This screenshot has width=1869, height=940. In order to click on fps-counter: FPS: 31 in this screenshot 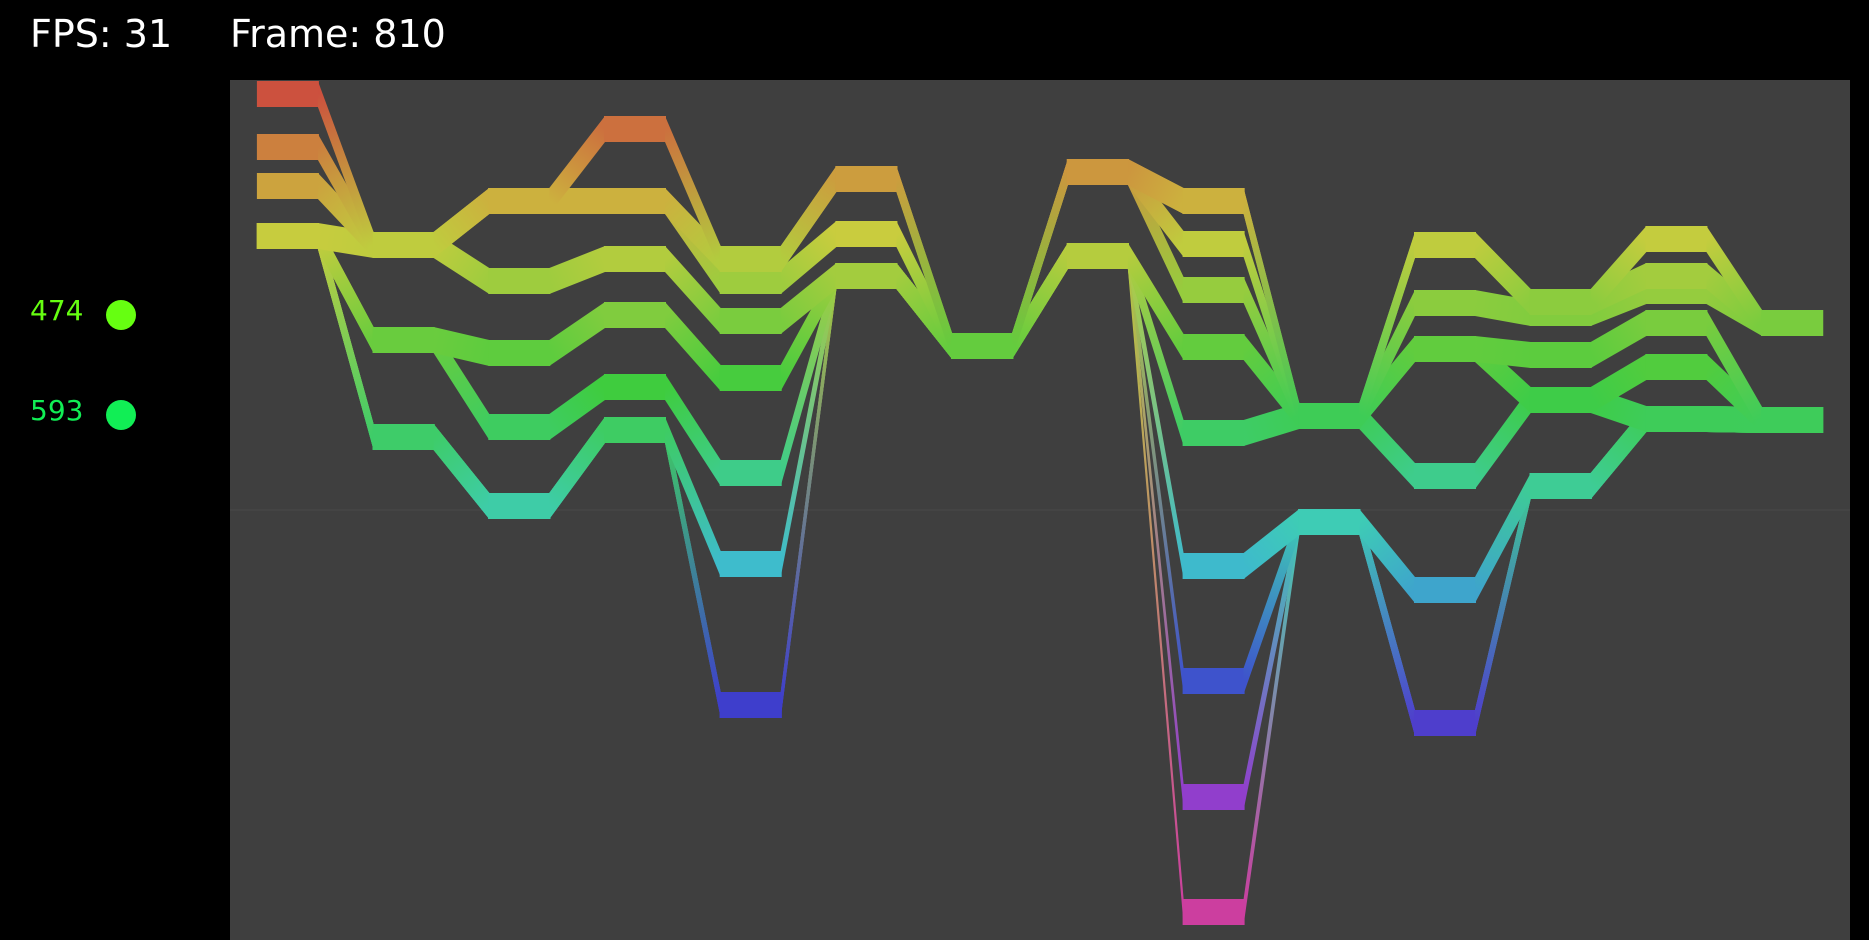, I will do `click(101, 34)`.